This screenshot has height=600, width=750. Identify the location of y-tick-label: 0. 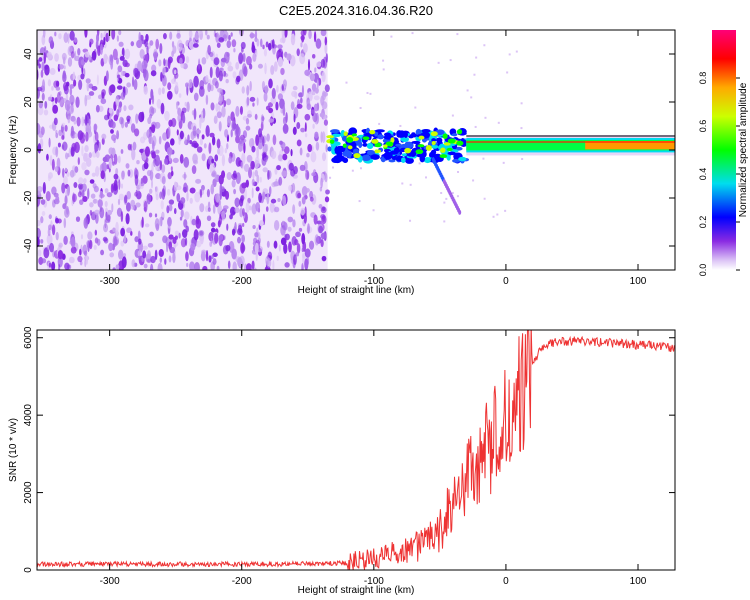
(28, 150).